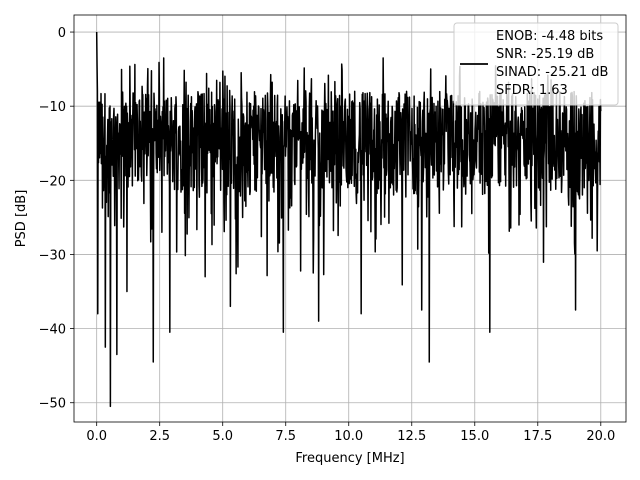 The width and height of the screenshot is (640, 480). What do you see at coordinates (62, 33) in the screenshot?
I see `y-tick-label: 0` at bounding box center [62, 33].